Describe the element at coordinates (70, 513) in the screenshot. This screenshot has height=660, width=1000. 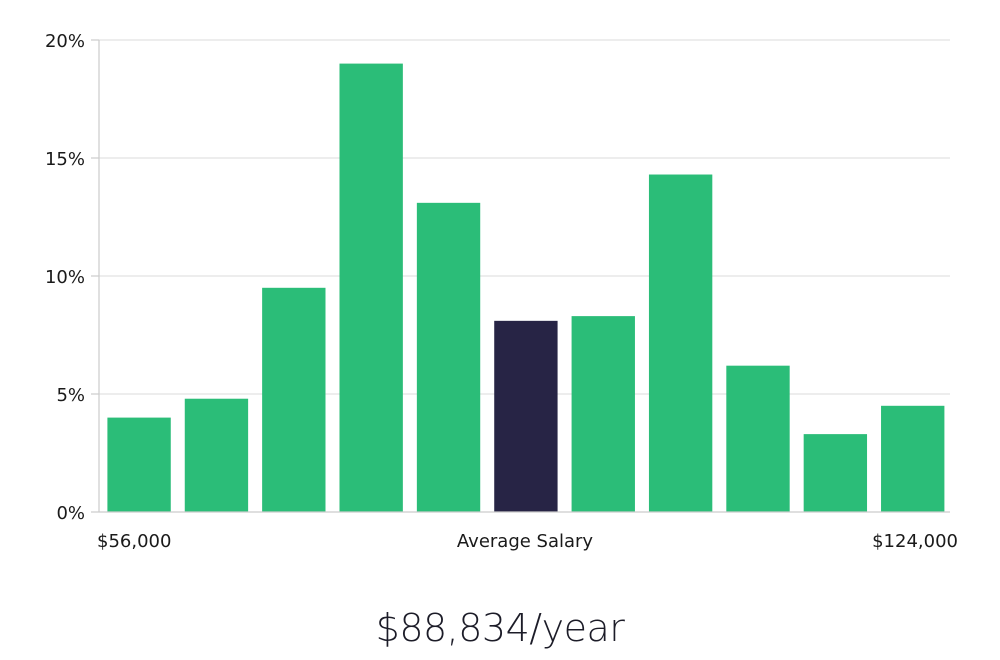
I see `y-tick-label: 0%` at that location.